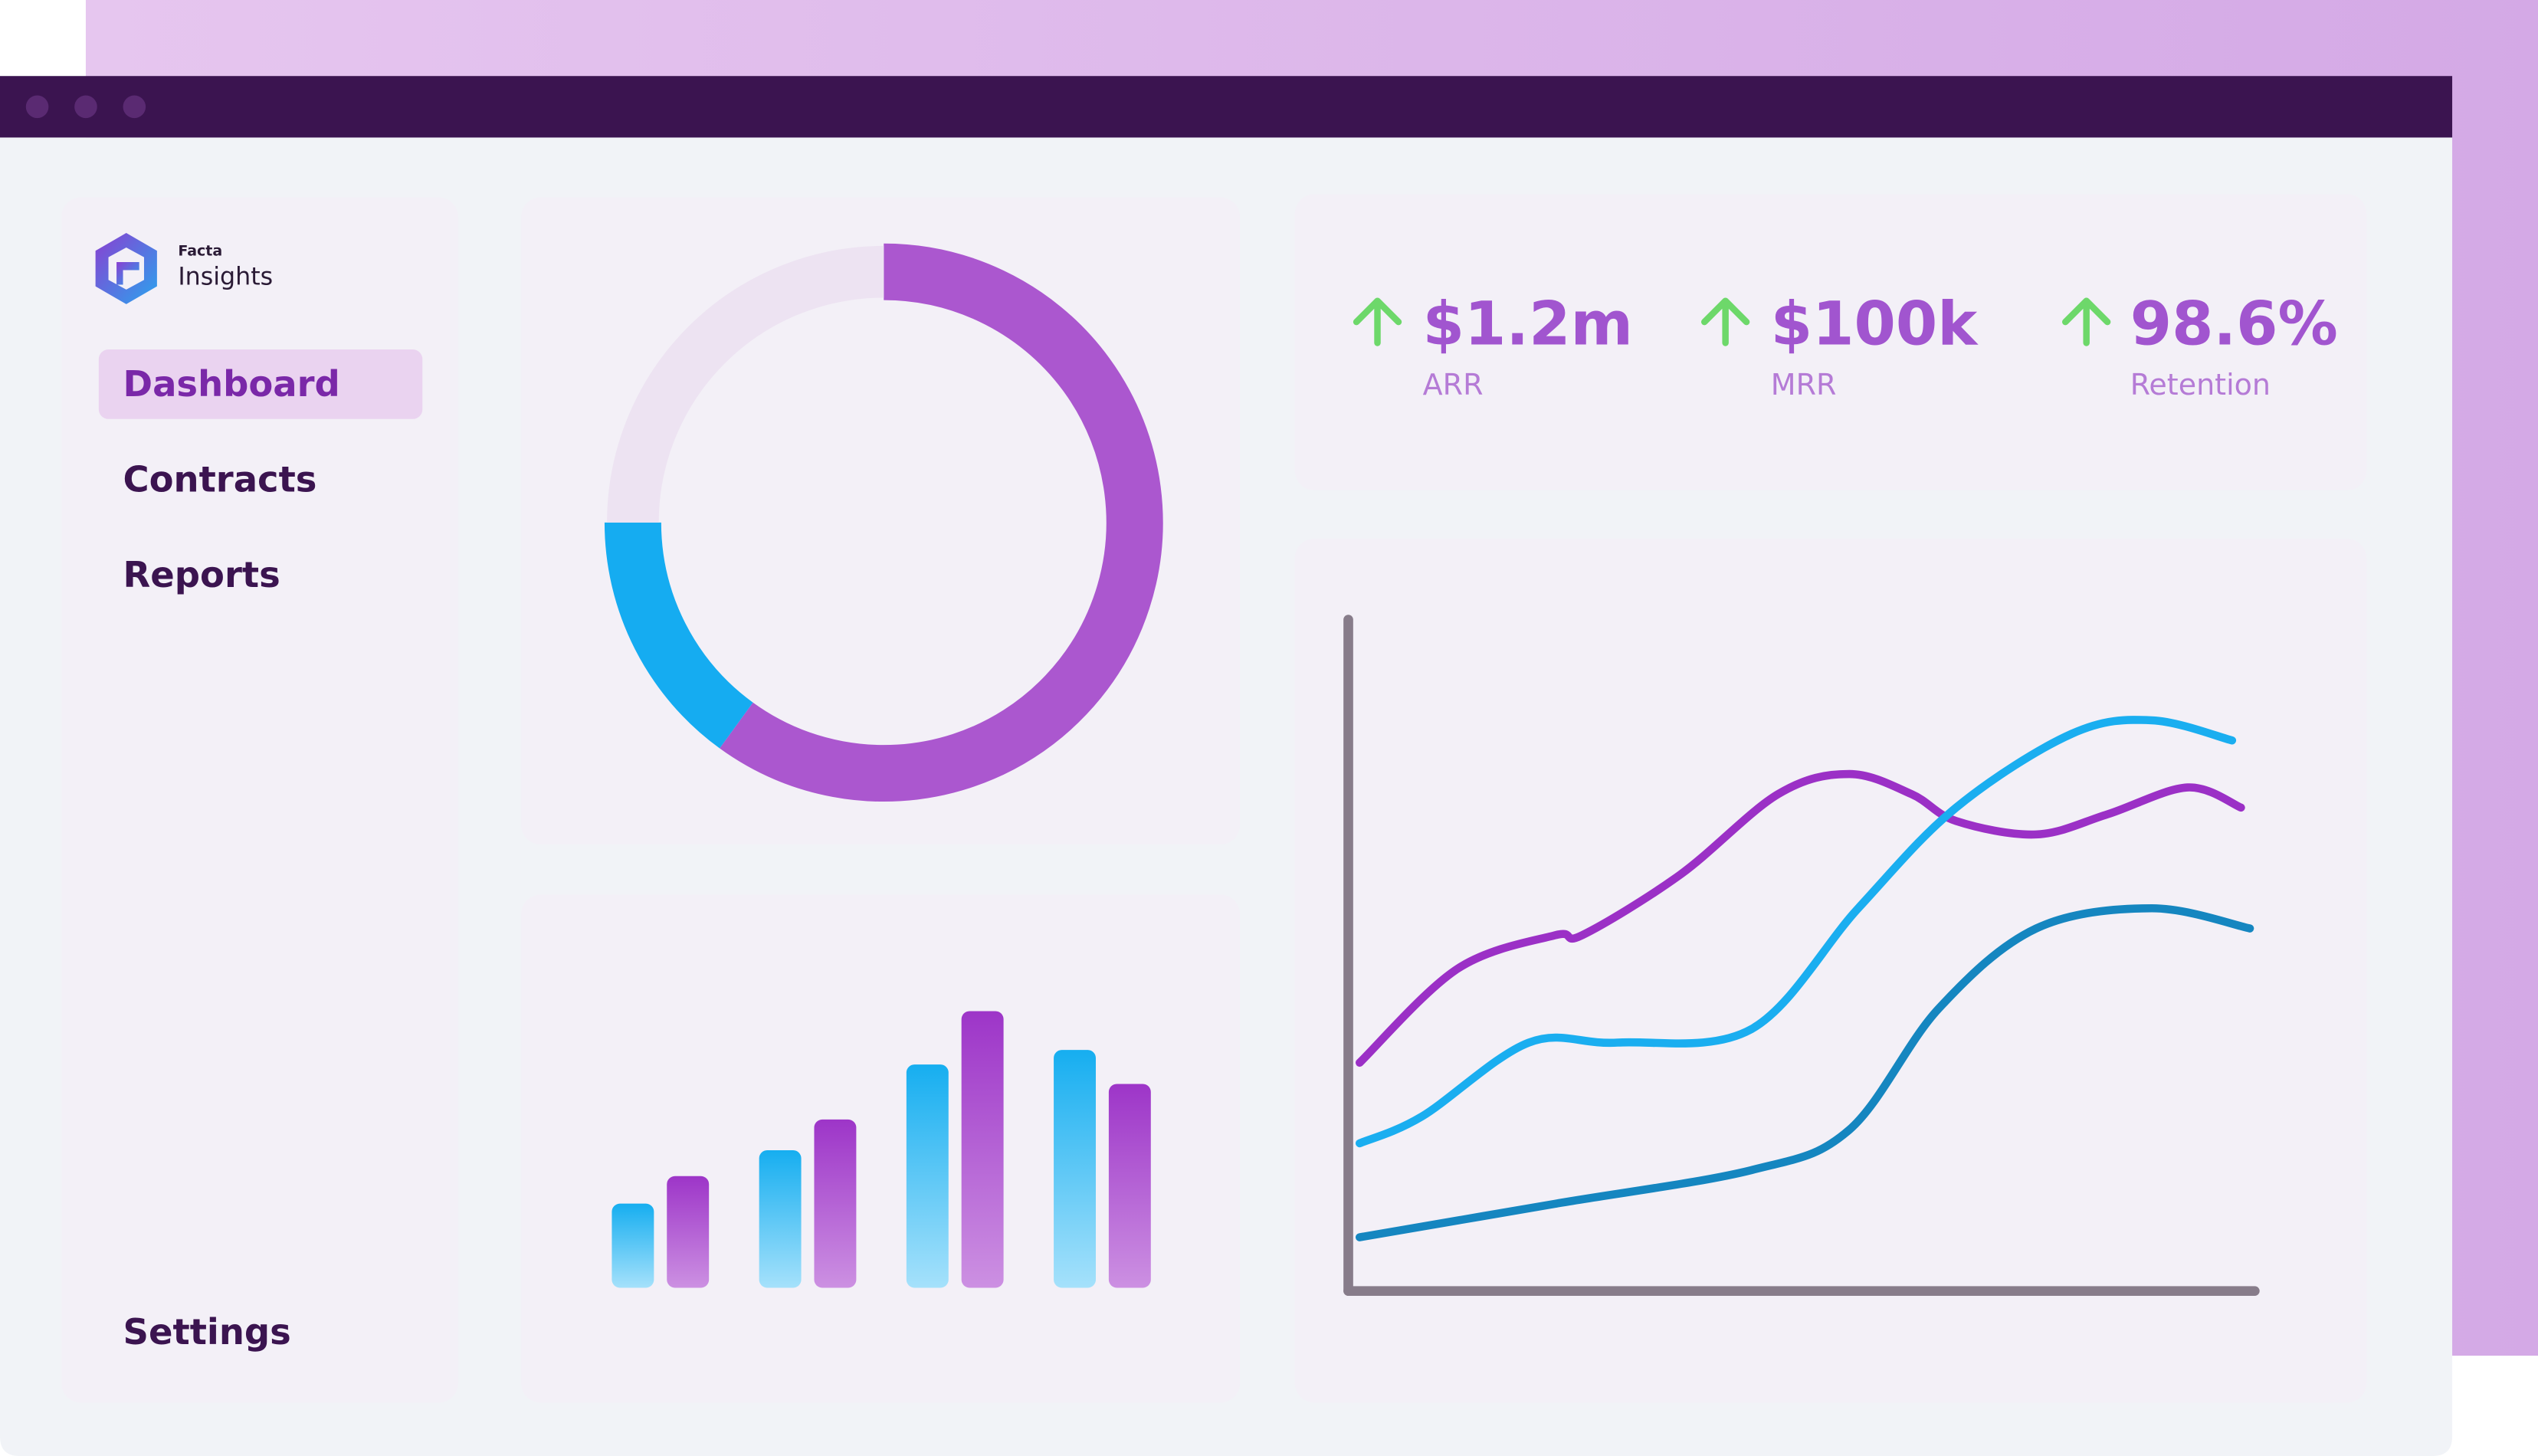  Describe the element at coordinates (200, 251) in the screenshot. I see `logo-small: Facta` at that location.